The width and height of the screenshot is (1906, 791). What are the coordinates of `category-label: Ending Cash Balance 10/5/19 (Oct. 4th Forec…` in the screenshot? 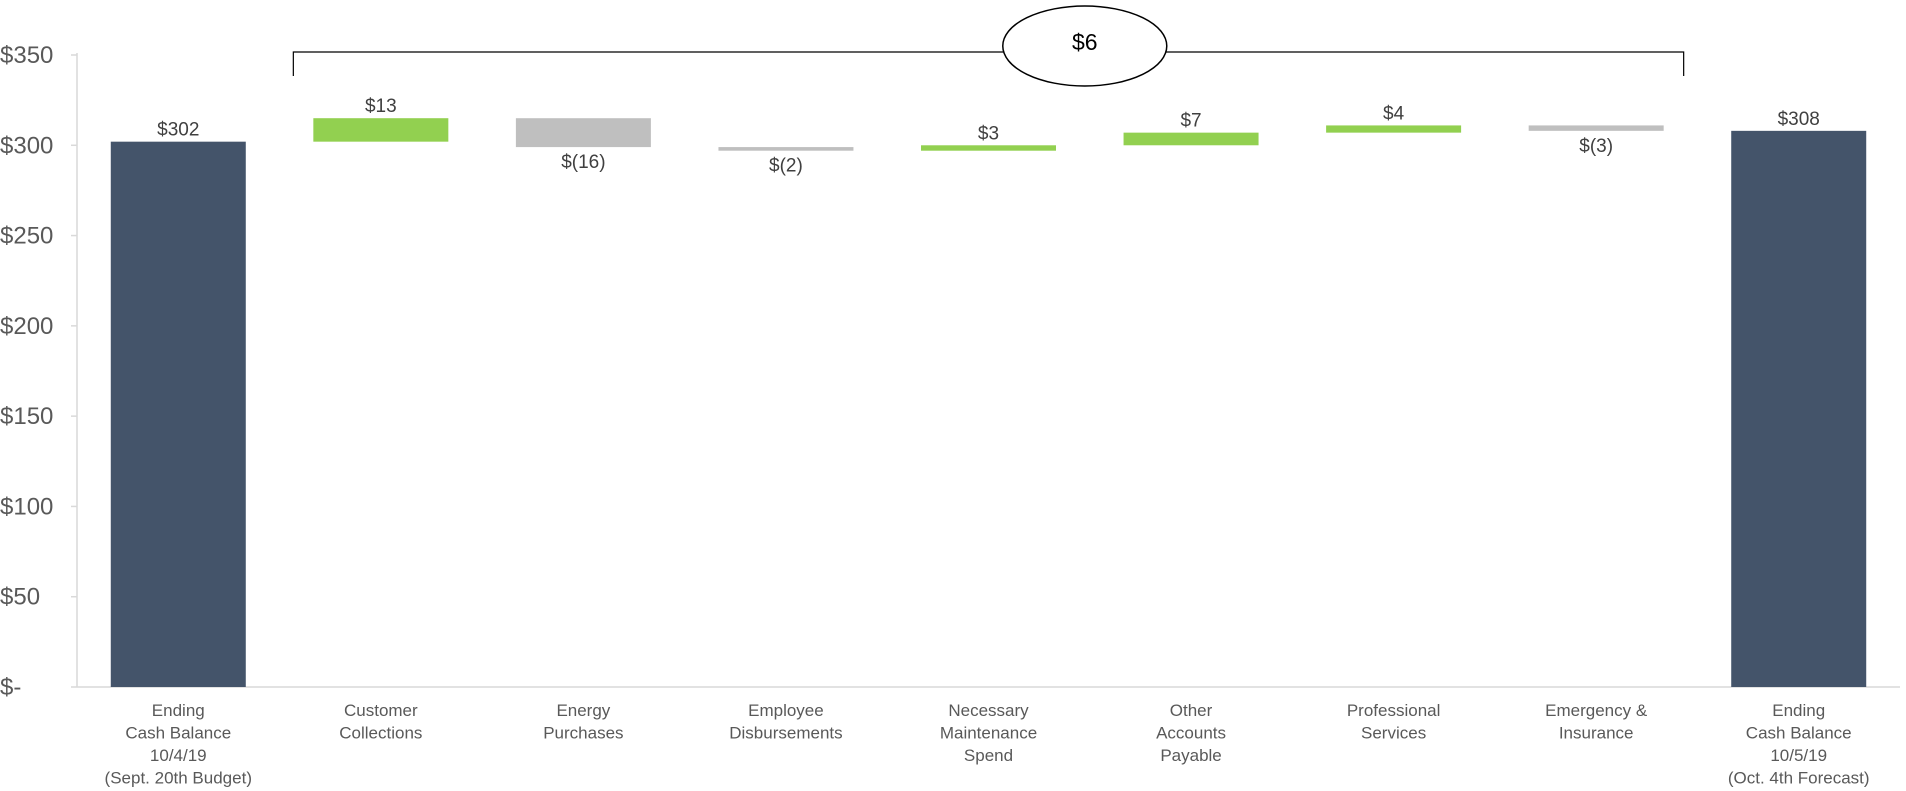 It's located at (1799, 744).